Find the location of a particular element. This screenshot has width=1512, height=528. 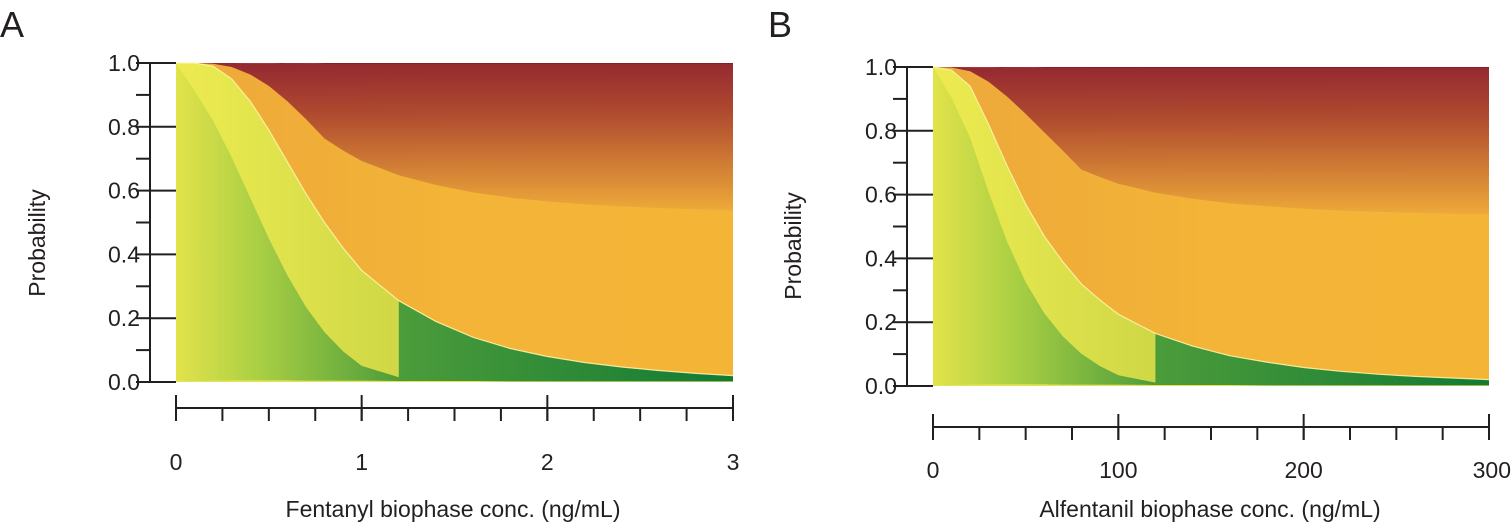

y-axis-title-a: Probability is located at coordinates (37, 243).